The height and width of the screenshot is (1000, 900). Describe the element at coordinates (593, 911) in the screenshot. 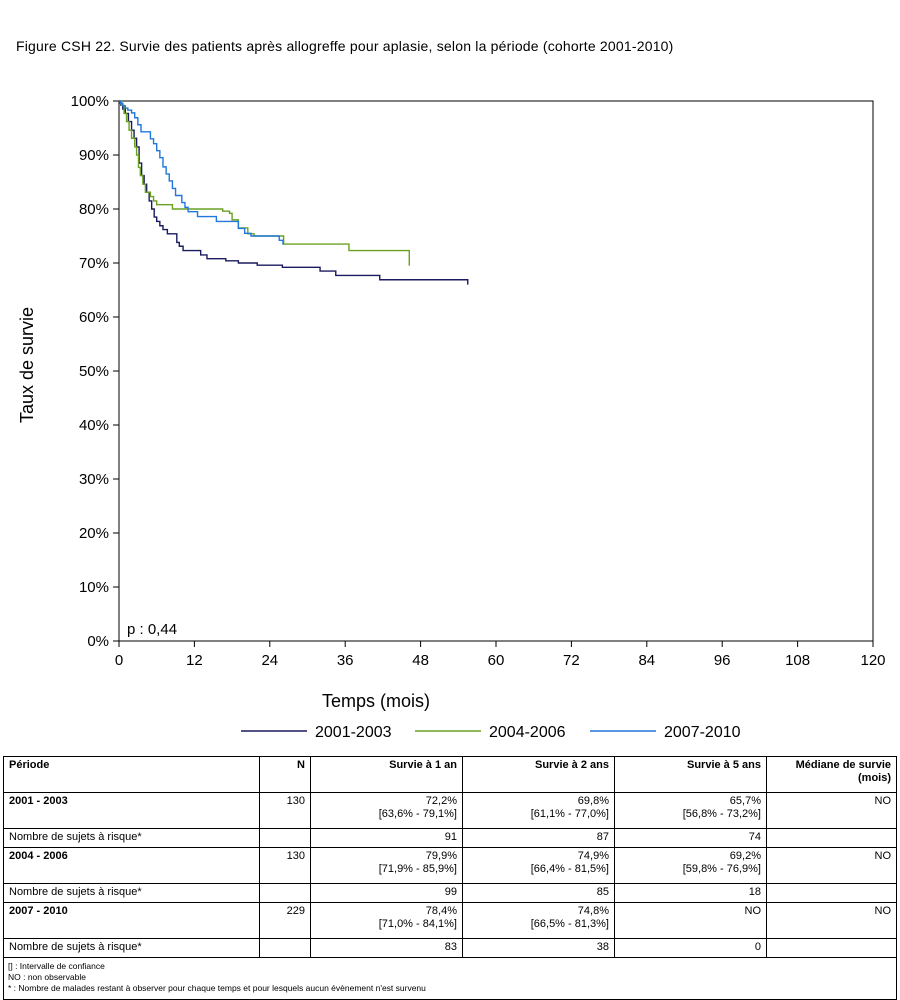

I see `value: 74,8%` at that location.